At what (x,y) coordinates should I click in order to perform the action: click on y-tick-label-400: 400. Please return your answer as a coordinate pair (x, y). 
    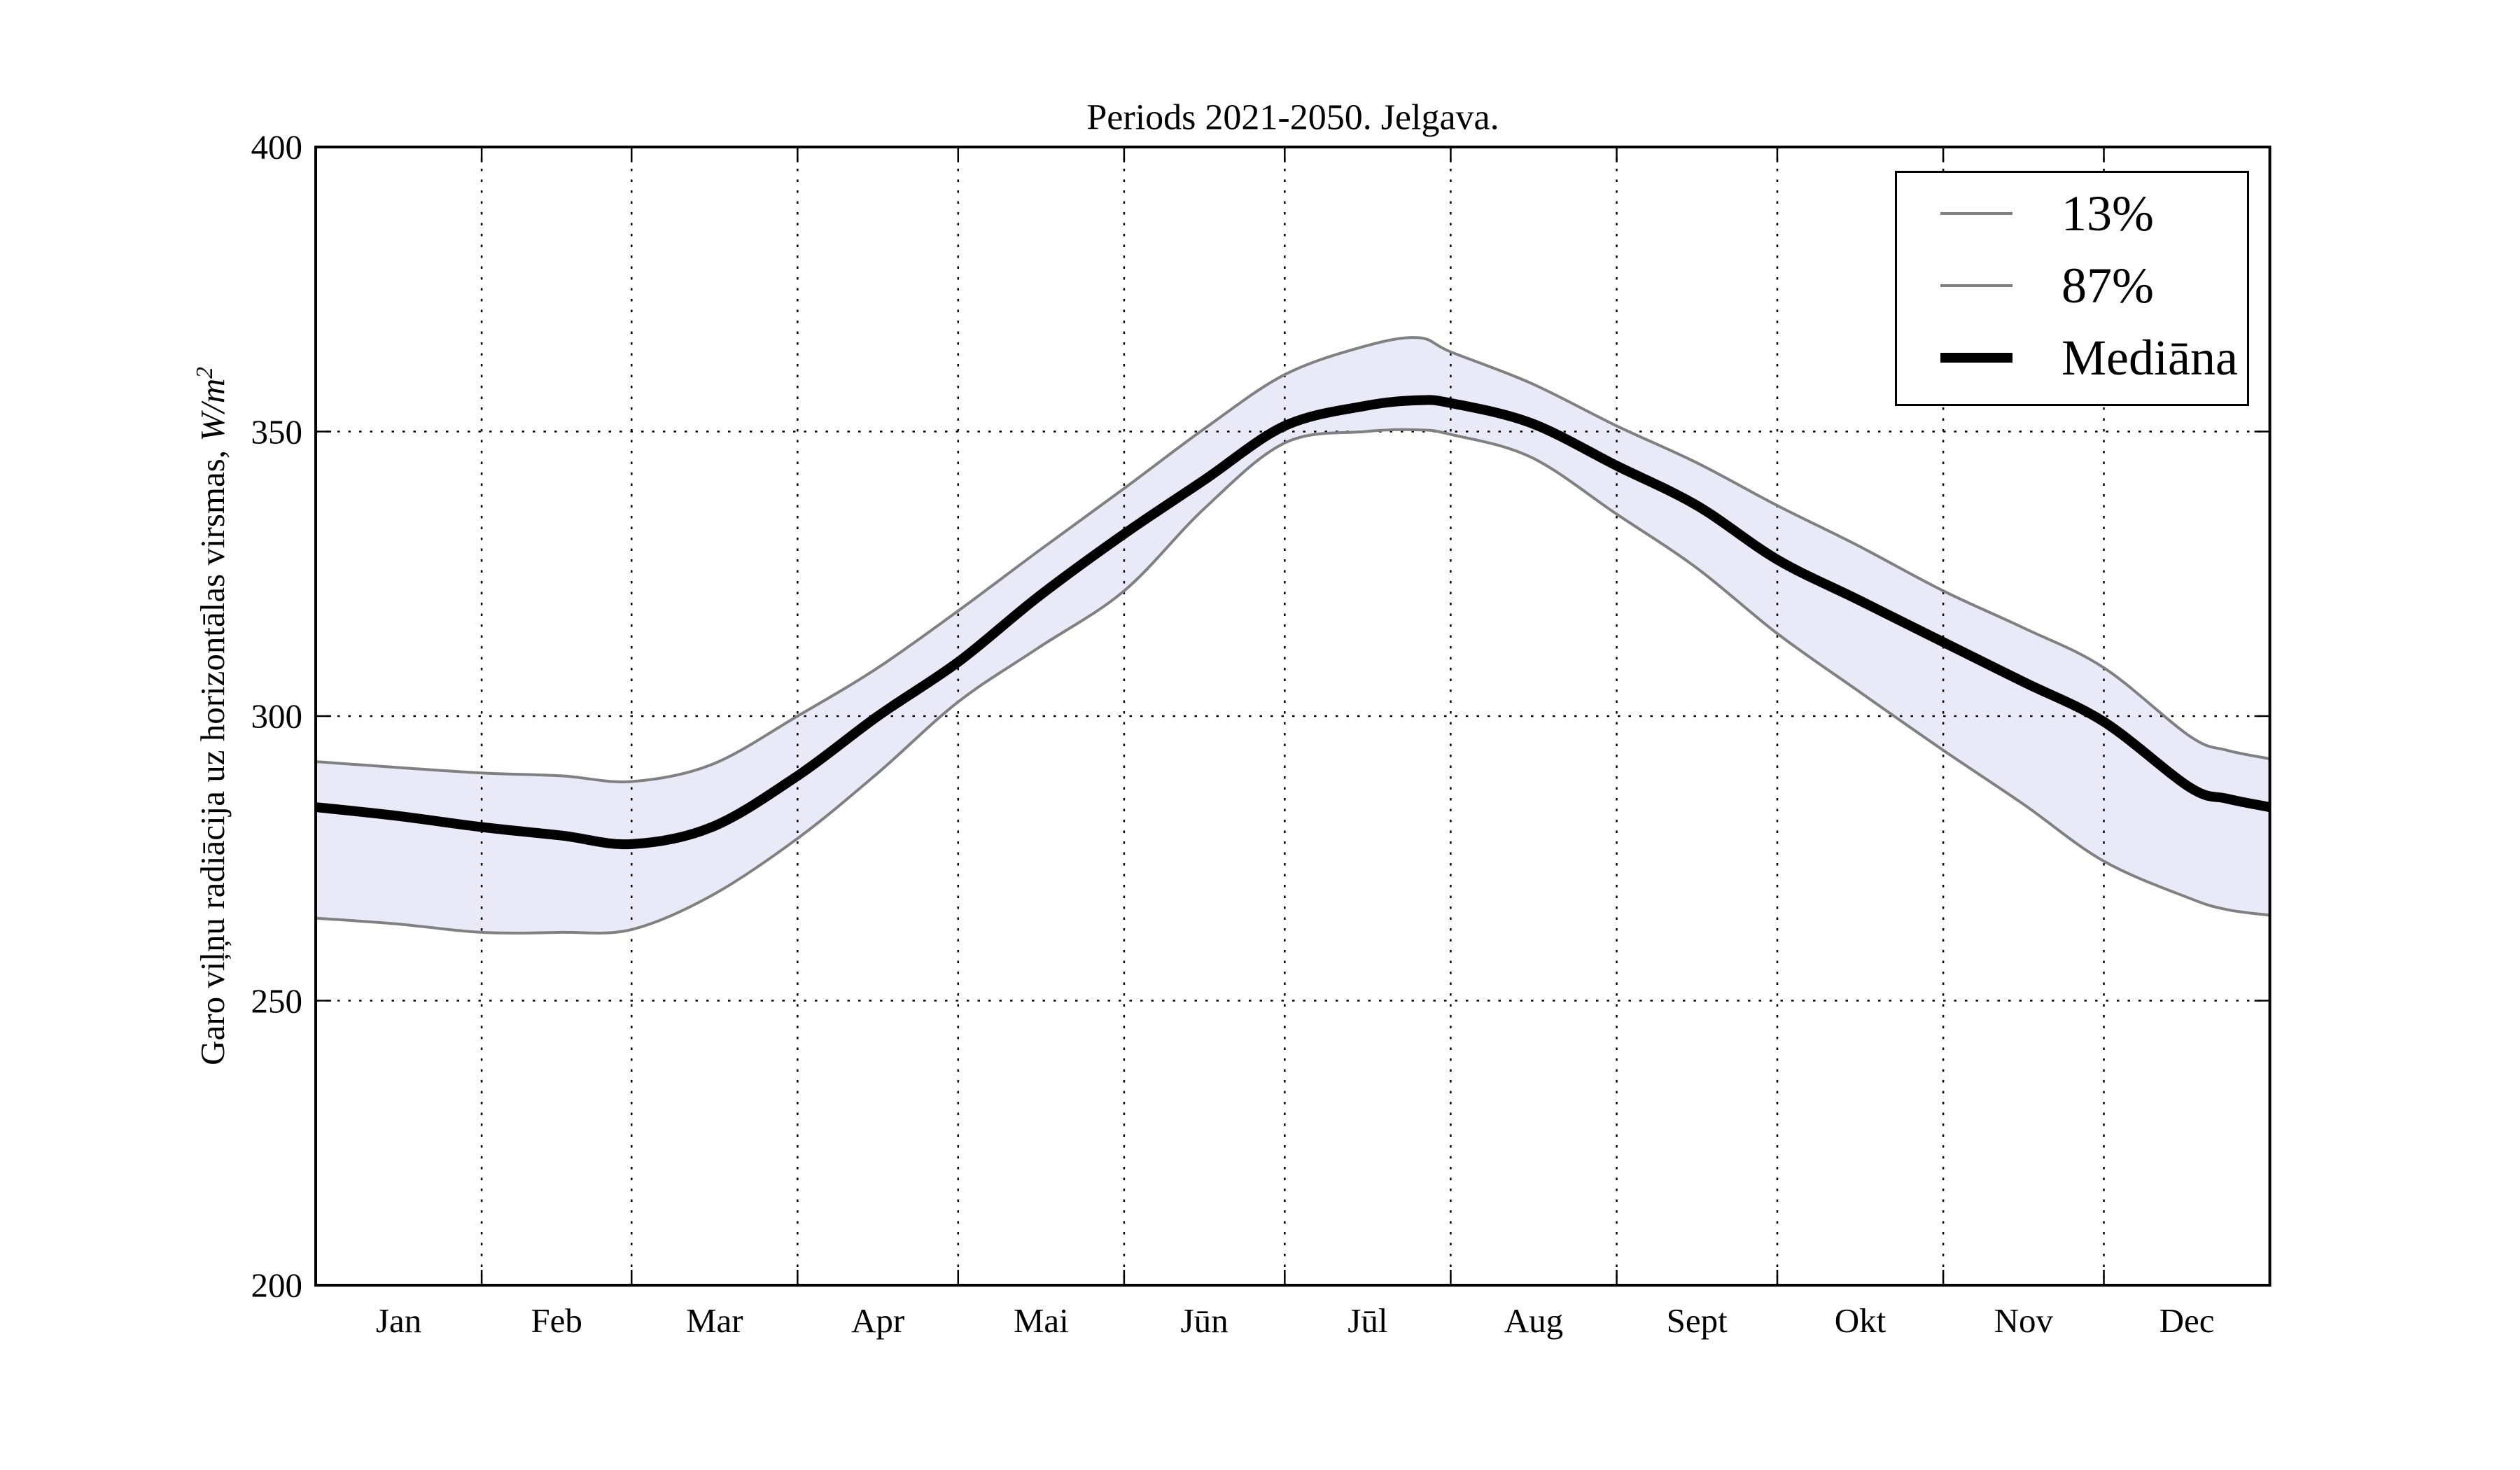
    Looking at the image, I should click on (277, 147).